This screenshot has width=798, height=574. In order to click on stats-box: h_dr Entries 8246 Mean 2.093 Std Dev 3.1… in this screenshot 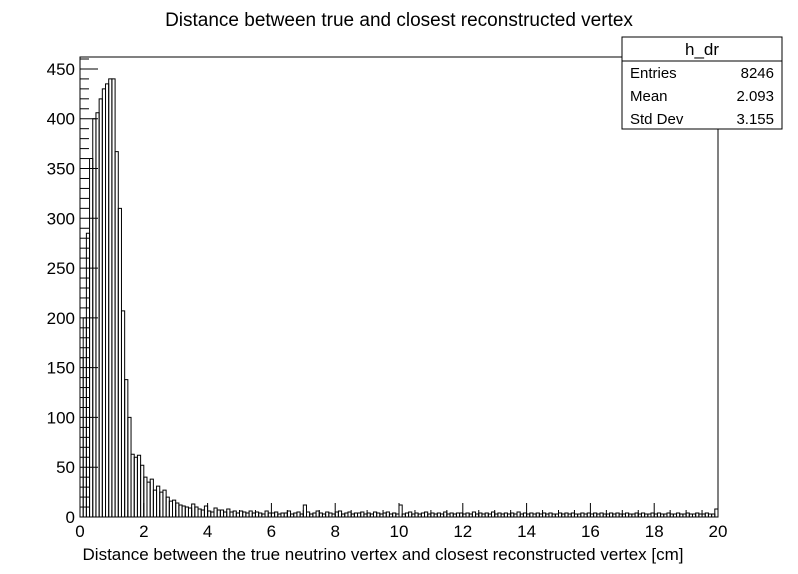, I will do `click(702, 83)`.